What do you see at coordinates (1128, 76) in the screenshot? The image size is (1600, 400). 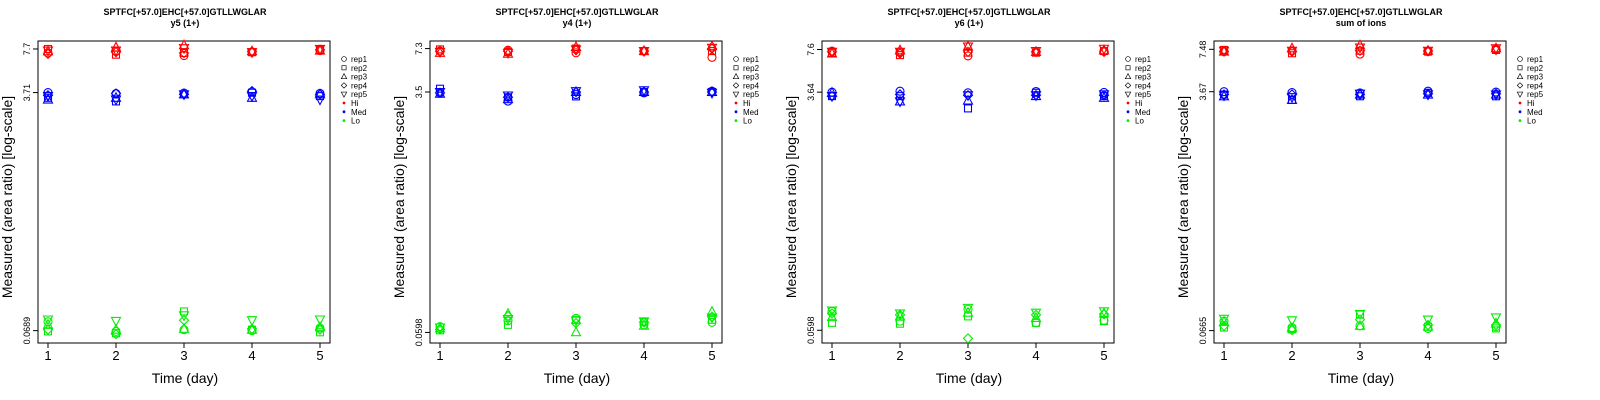 I see `triangle-up-open-icon` at bounding box center [1128, 76].